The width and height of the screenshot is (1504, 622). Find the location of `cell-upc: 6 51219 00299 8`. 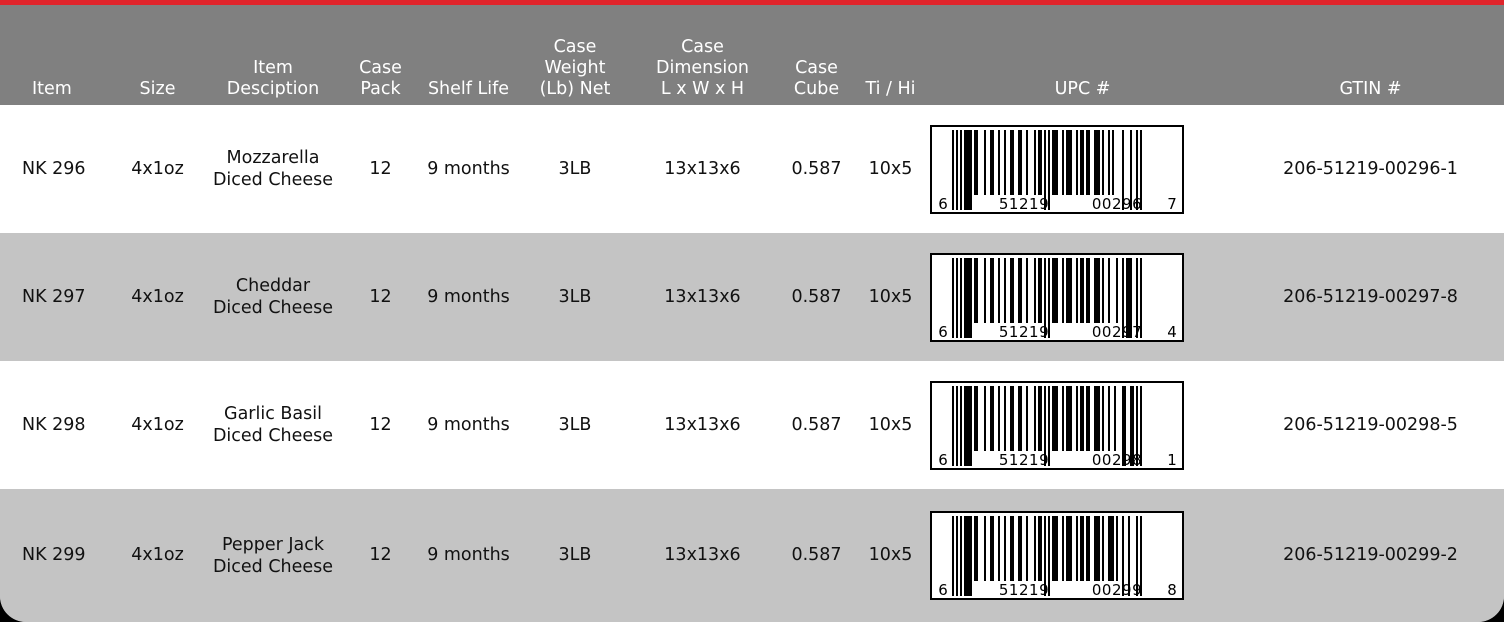

cell-upc: 6 51219 00299 8 is located at coordinates (1082, 555).